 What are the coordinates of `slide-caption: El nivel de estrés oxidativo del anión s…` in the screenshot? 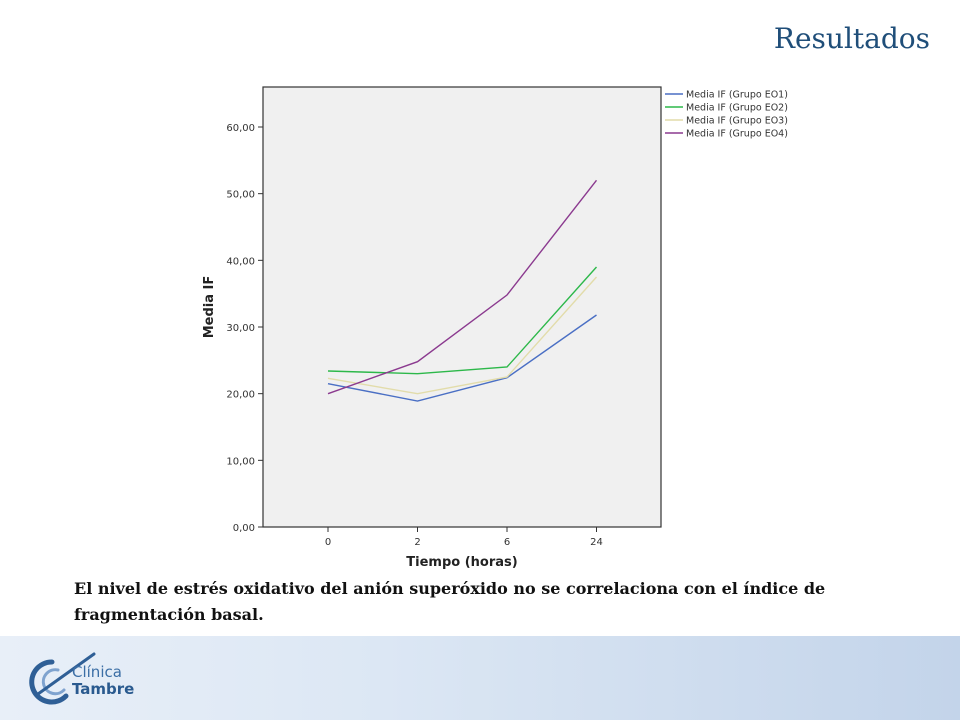 It's located at (450, 601).